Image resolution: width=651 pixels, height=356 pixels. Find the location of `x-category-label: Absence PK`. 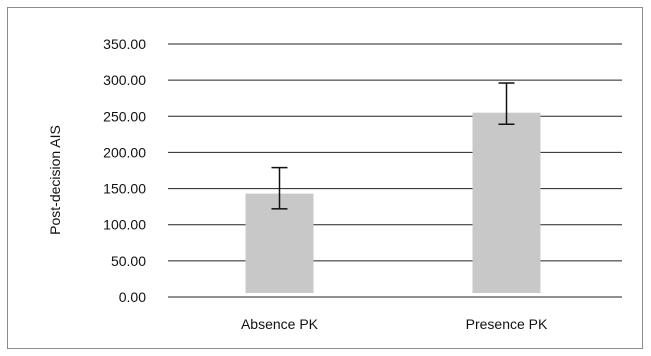

x-category-label: Absence PK is located at coordinates (280, 324).